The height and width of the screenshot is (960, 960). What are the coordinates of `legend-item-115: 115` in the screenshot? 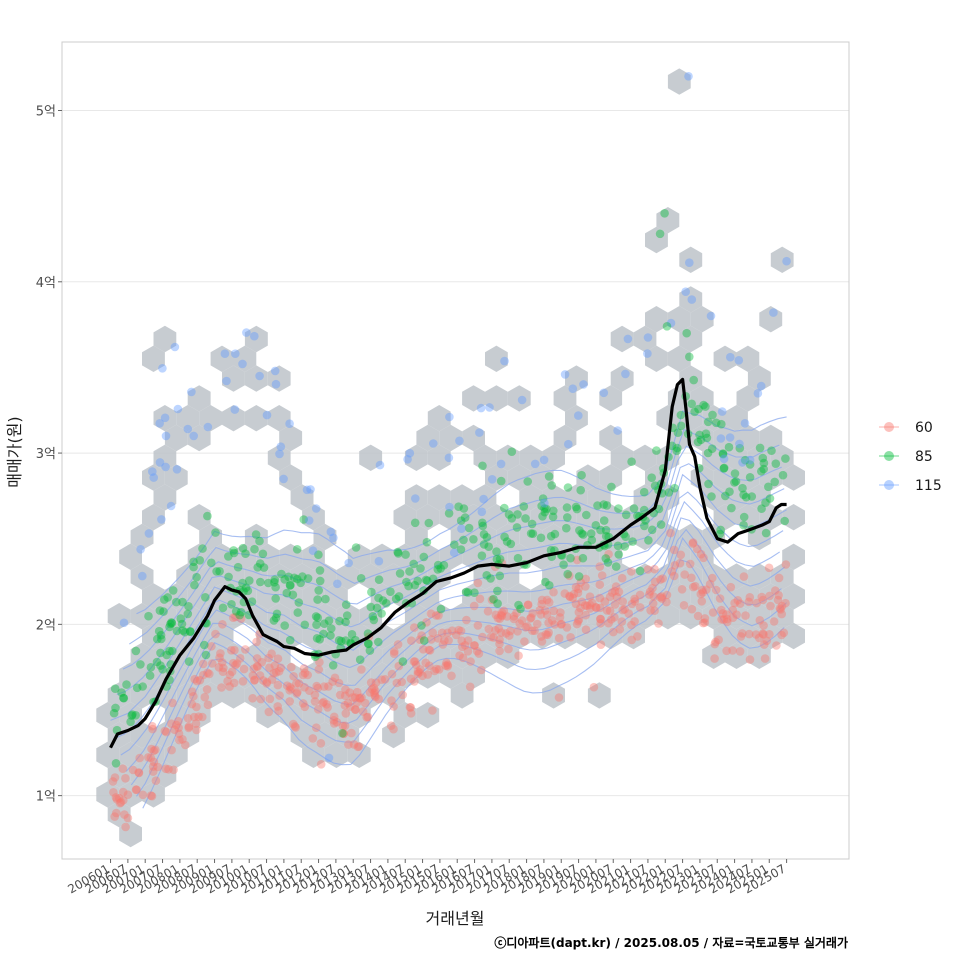 It's located at (910, 486).